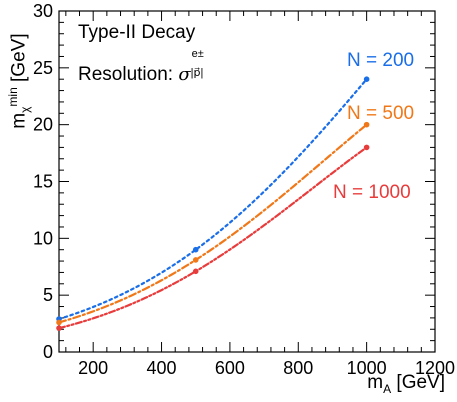  What do you see at coordinates (184, 74) in the screenshot?
I see `annotation-sigma: σ` at bounding box center [184, 74].